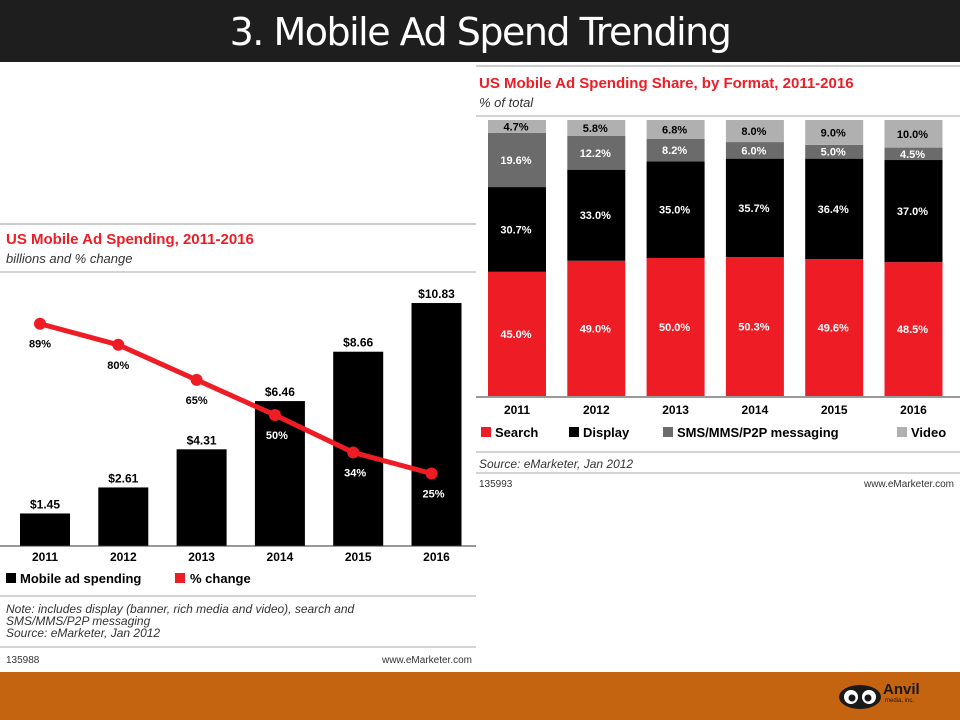  What do you see at coordinates (358, 343) in the screenshot?
I see `spending-value-label: $8.66` at bounding box center [358, 343].